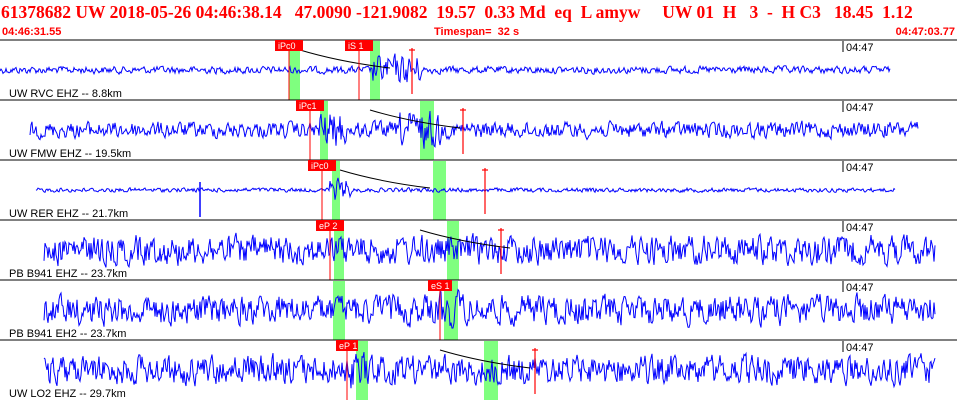 The image size is (957, 400). I want to click on window-end-time: 04:47:03.77, so click(925, 32).